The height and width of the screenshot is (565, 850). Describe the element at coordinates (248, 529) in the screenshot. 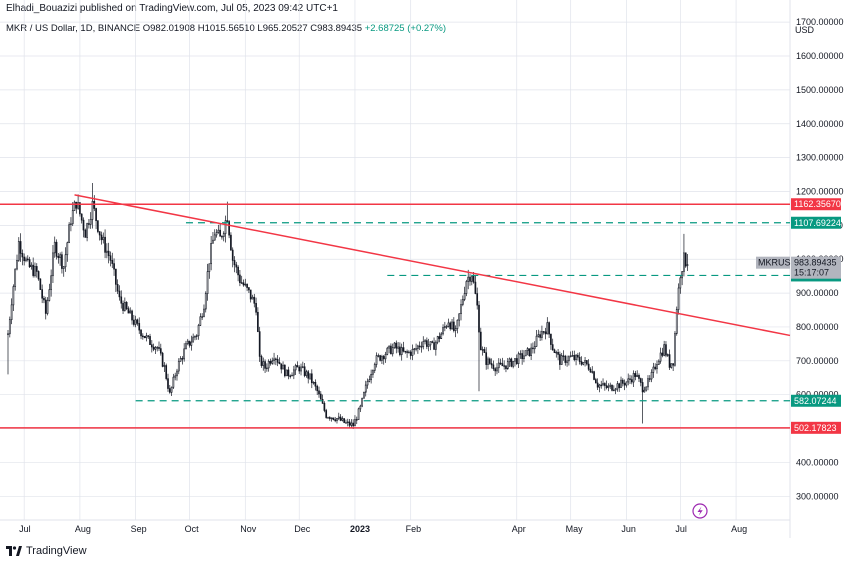

I see `x-tick-label: Nov` at that location.